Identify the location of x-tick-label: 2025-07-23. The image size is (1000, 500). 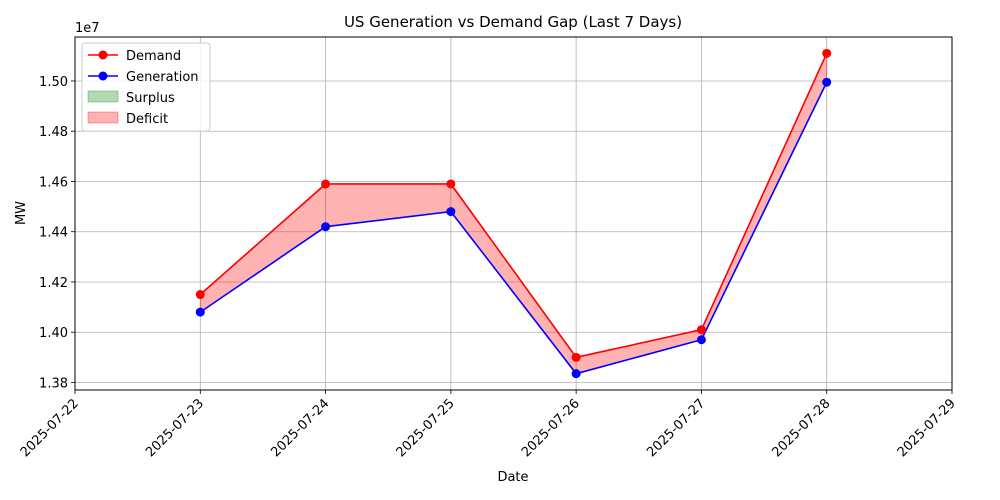
(175, 428).